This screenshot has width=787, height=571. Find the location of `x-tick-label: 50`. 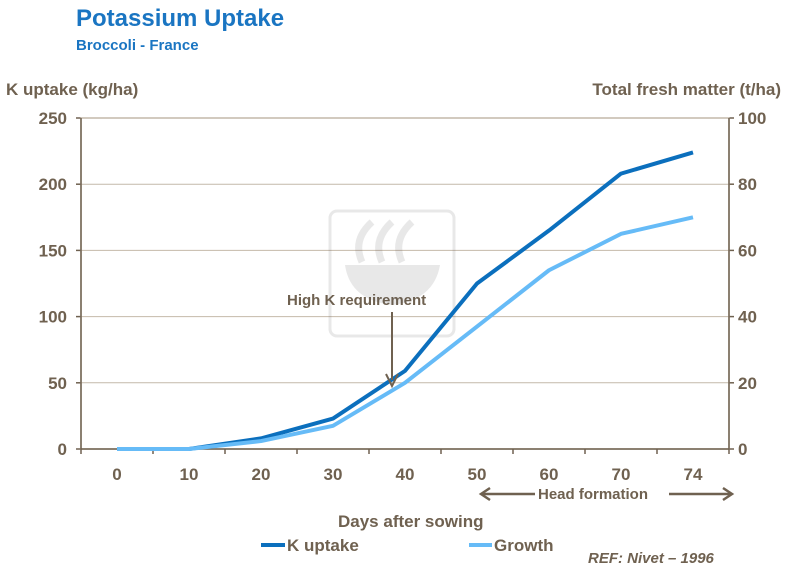

x-tick-label: 50 is located at coordinates (477, 474).